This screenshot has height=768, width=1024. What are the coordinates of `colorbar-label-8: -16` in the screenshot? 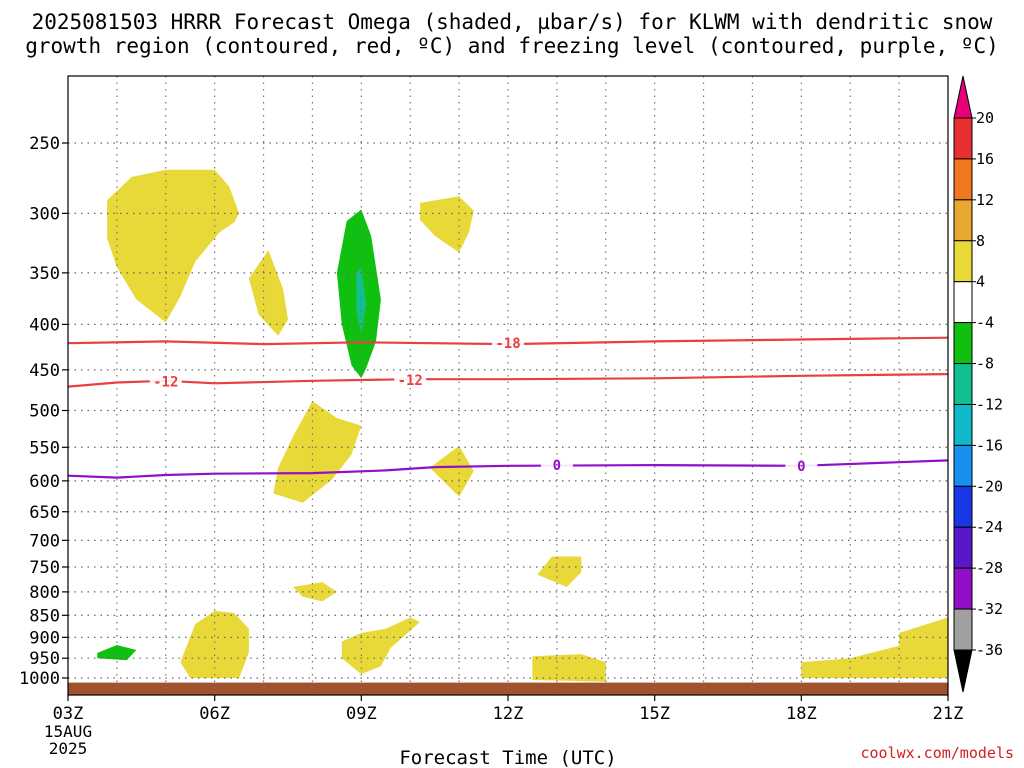 It's located at (989, 445).